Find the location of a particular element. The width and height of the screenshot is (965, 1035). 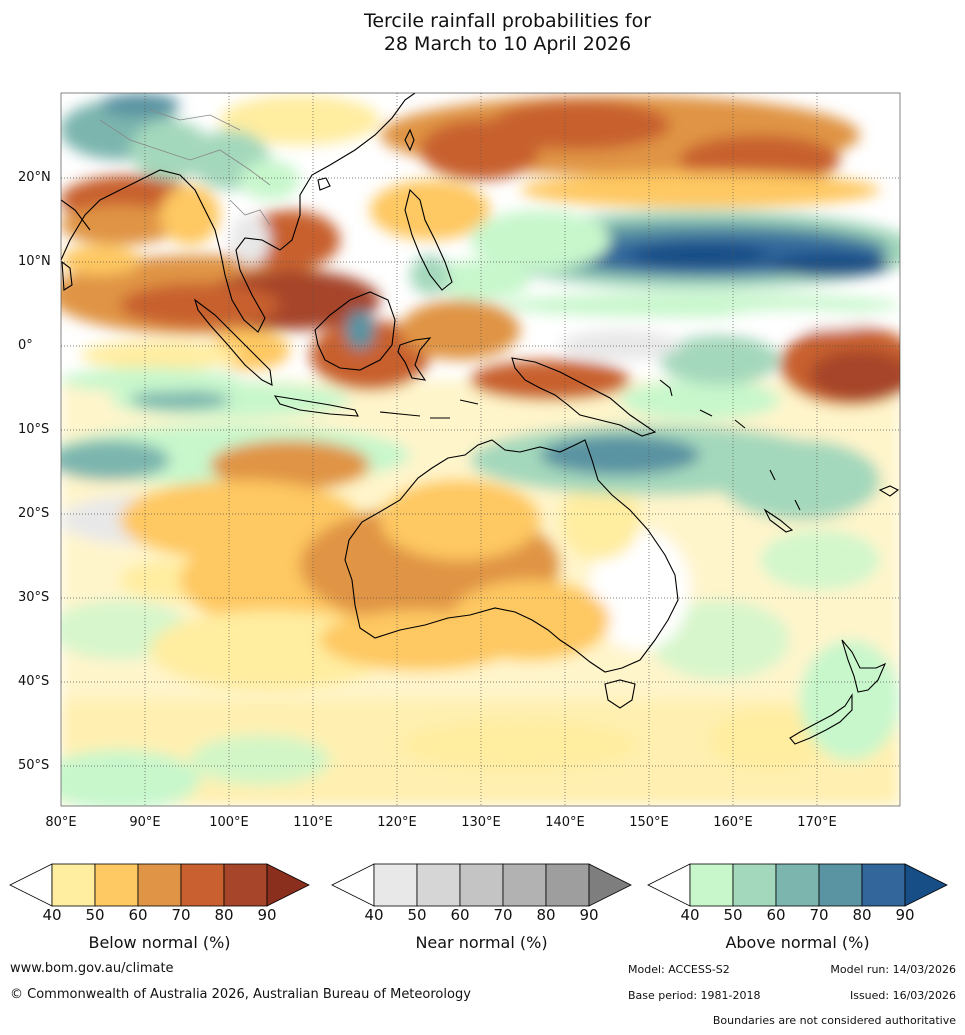

colorbar-title: Below normal (%) is located at coordinates (159, 942).